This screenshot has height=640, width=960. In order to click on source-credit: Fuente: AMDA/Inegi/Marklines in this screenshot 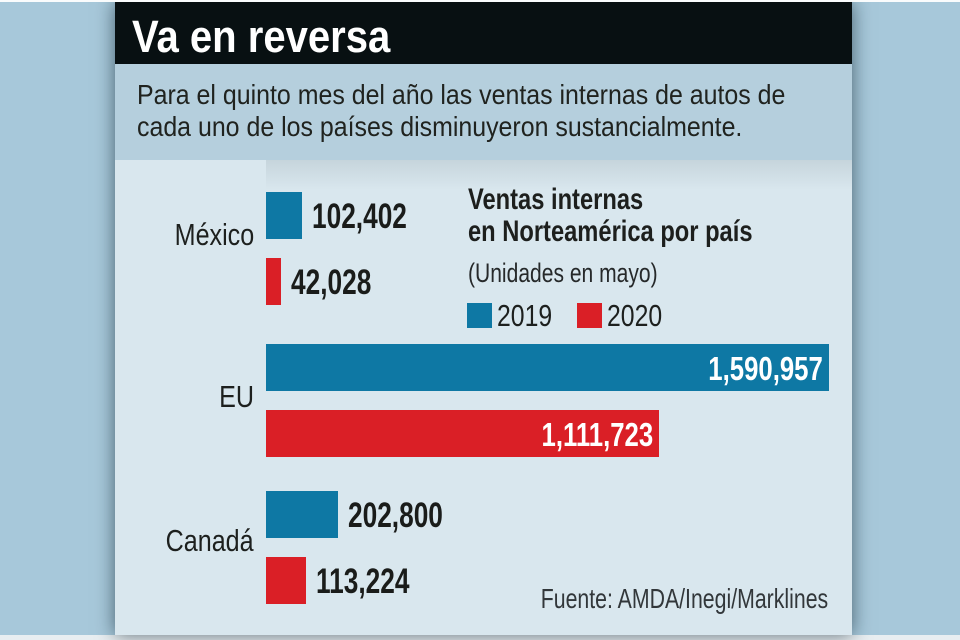, I will do `click(639, 599)`.